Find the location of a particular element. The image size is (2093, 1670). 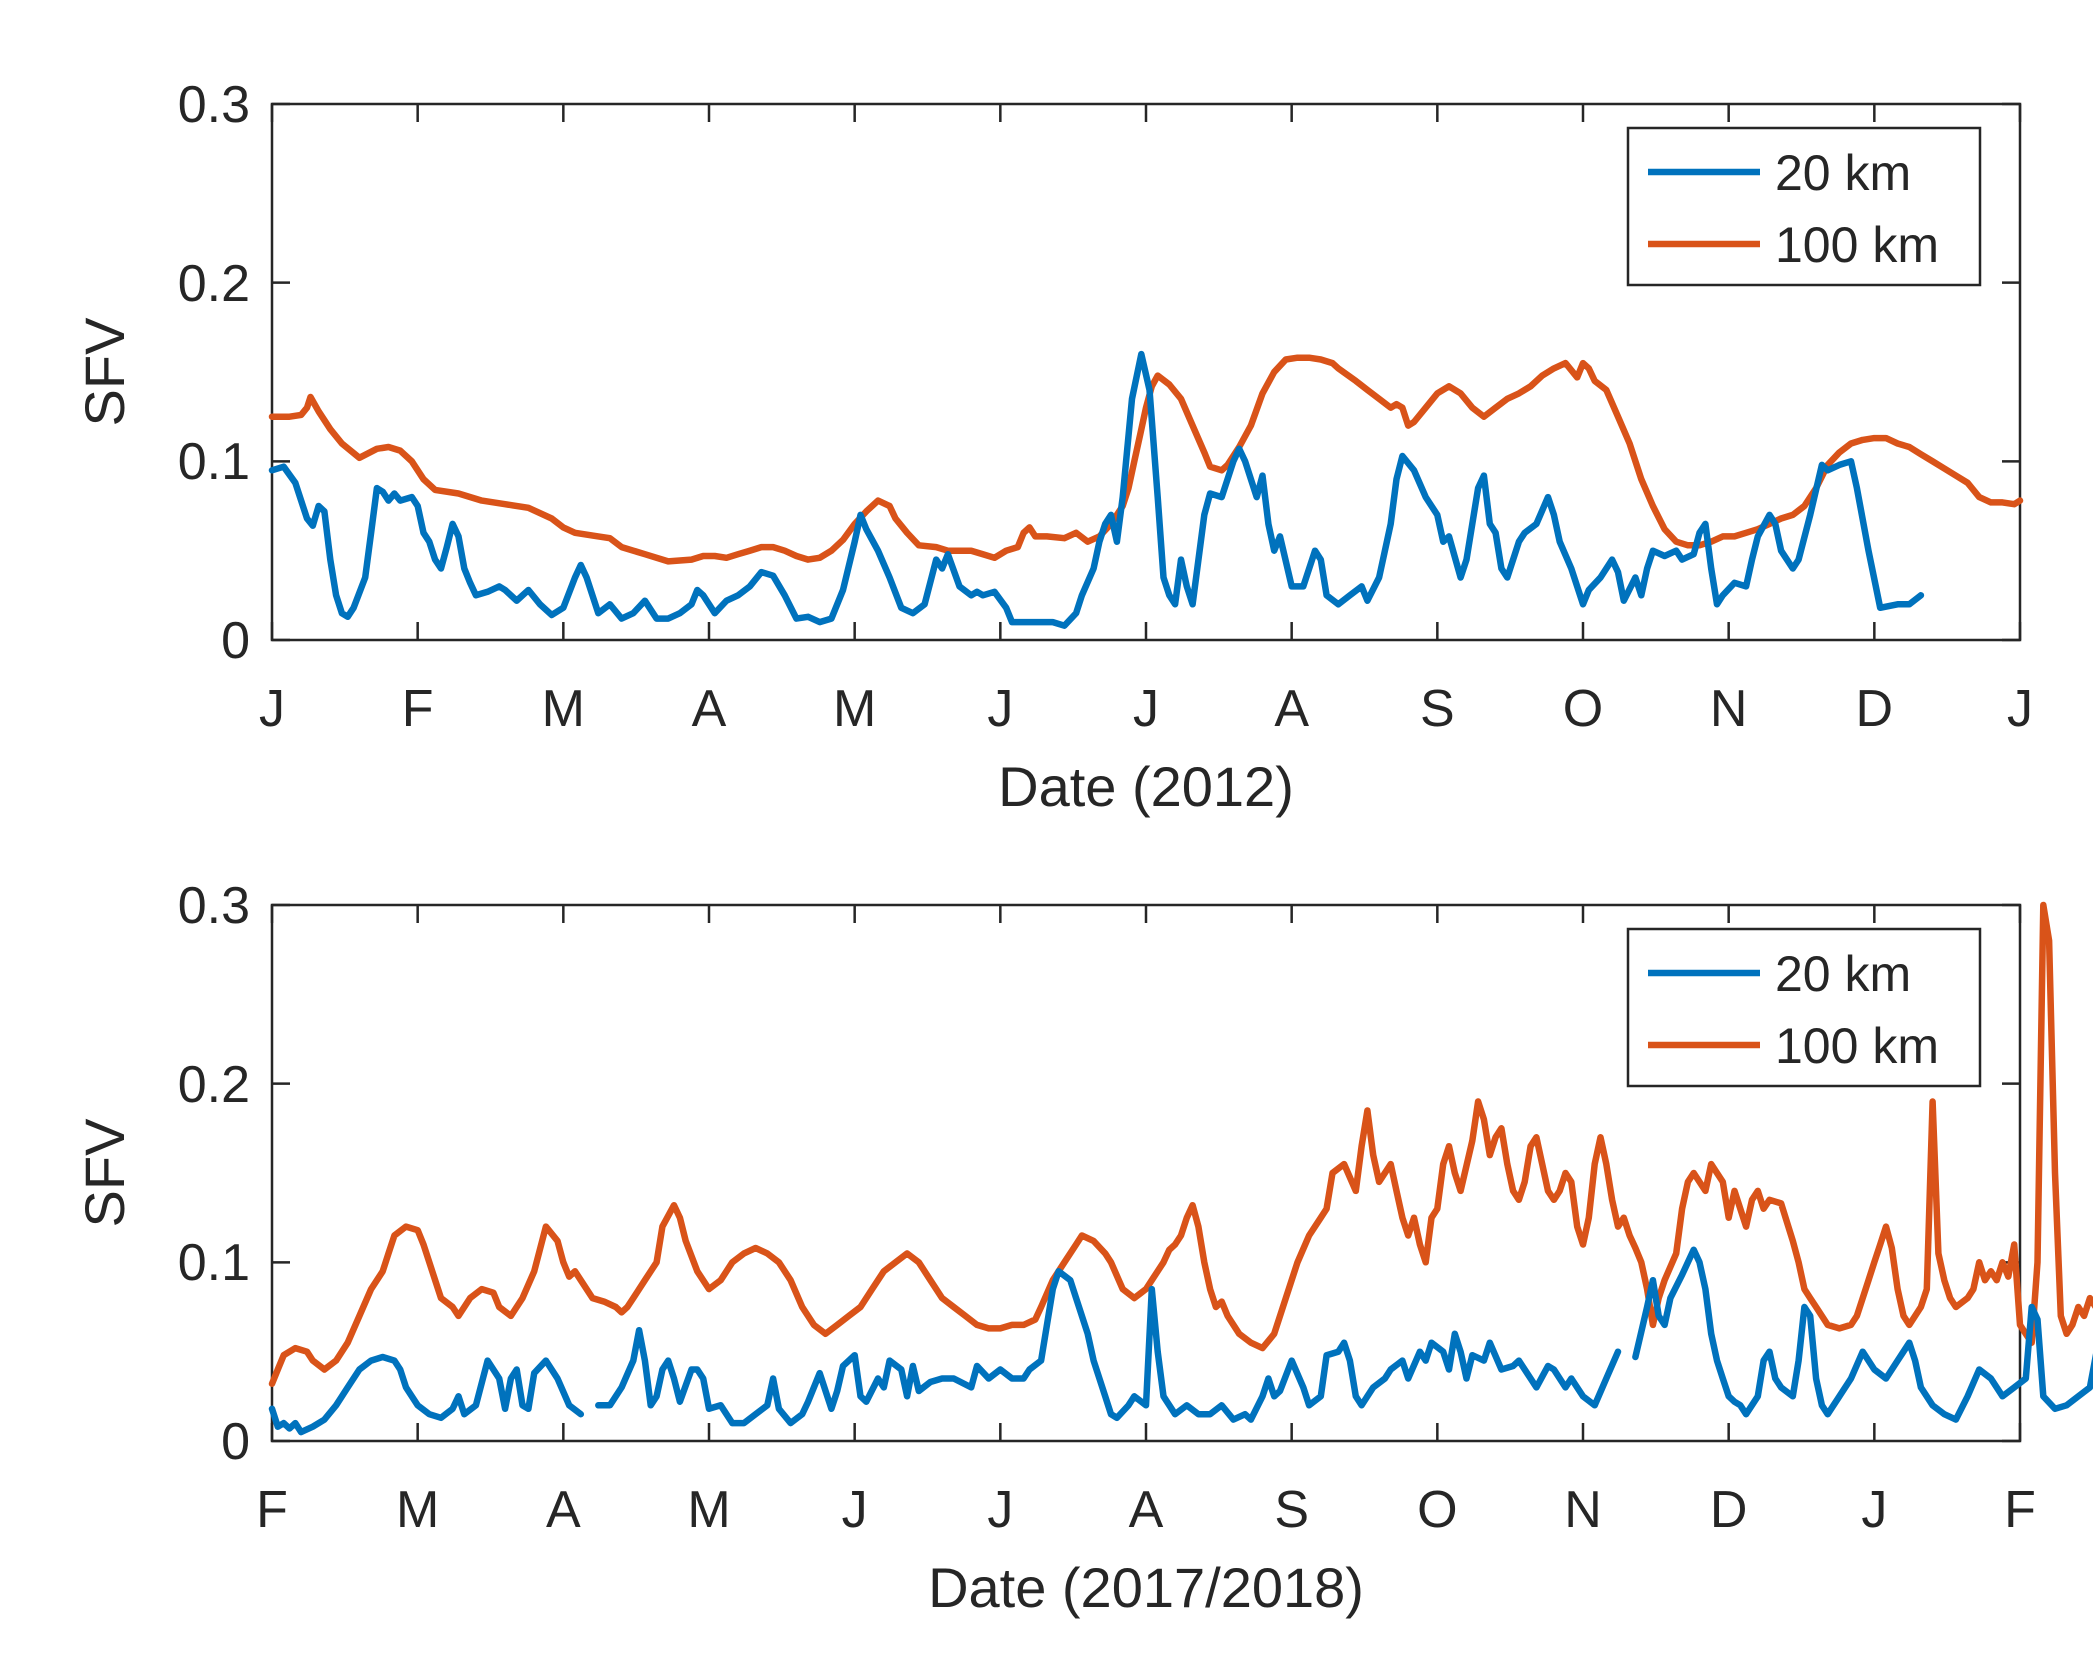

x-tick-labels-2012: J F M A M J J A S O N D J is located at coordinates (1146, 709).